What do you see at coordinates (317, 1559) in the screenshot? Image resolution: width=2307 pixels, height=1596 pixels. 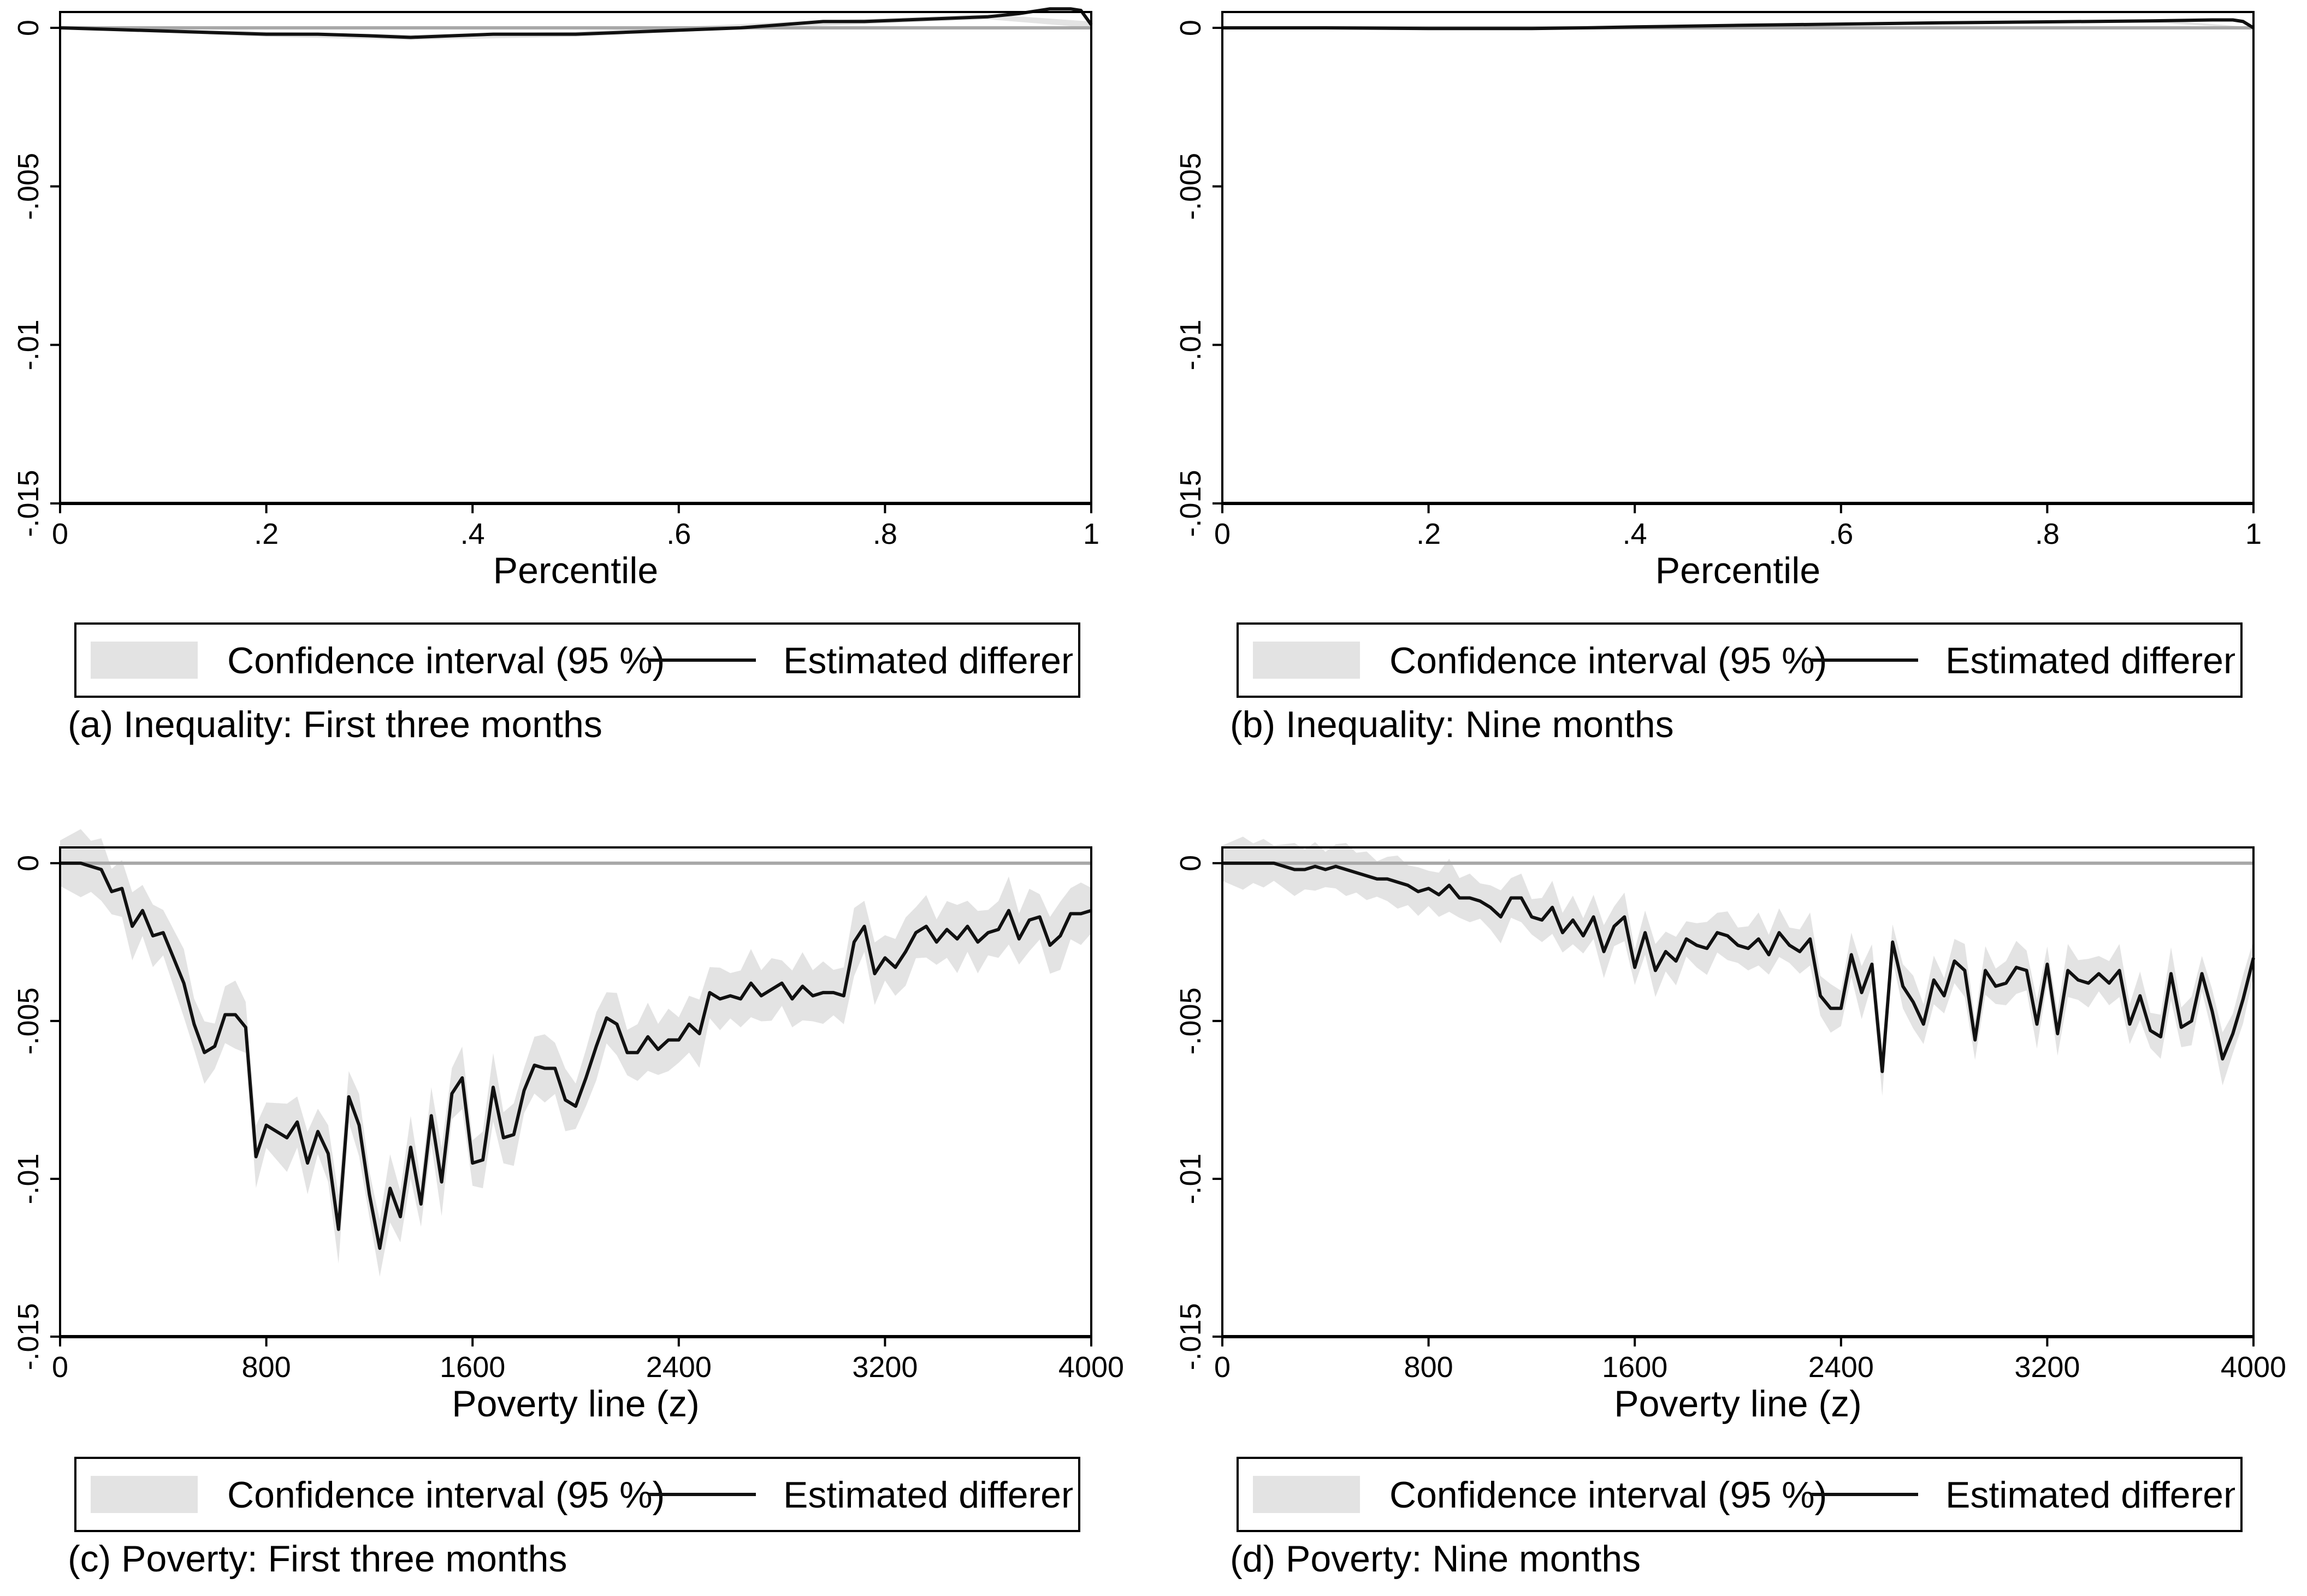 I see `panel-caption: (c) Poverty: First three months` at bounding box center [317, 1559].